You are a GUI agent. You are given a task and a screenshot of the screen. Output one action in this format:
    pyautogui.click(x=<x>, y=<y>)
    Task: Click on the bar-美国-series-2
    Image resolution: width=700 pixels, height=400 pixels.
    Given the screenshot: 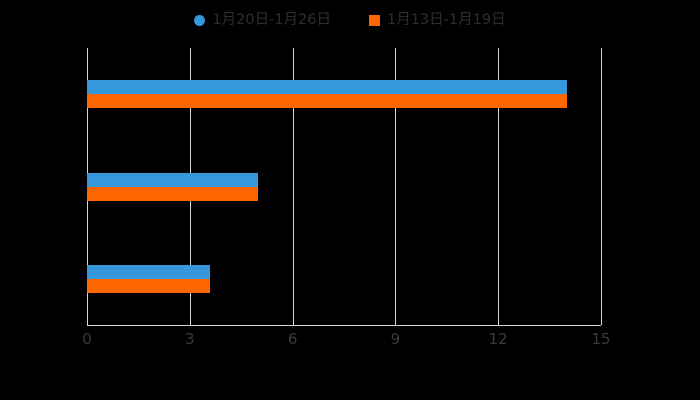 What is the action you would take?
    pyautogui.click(x=327, y=101)
    